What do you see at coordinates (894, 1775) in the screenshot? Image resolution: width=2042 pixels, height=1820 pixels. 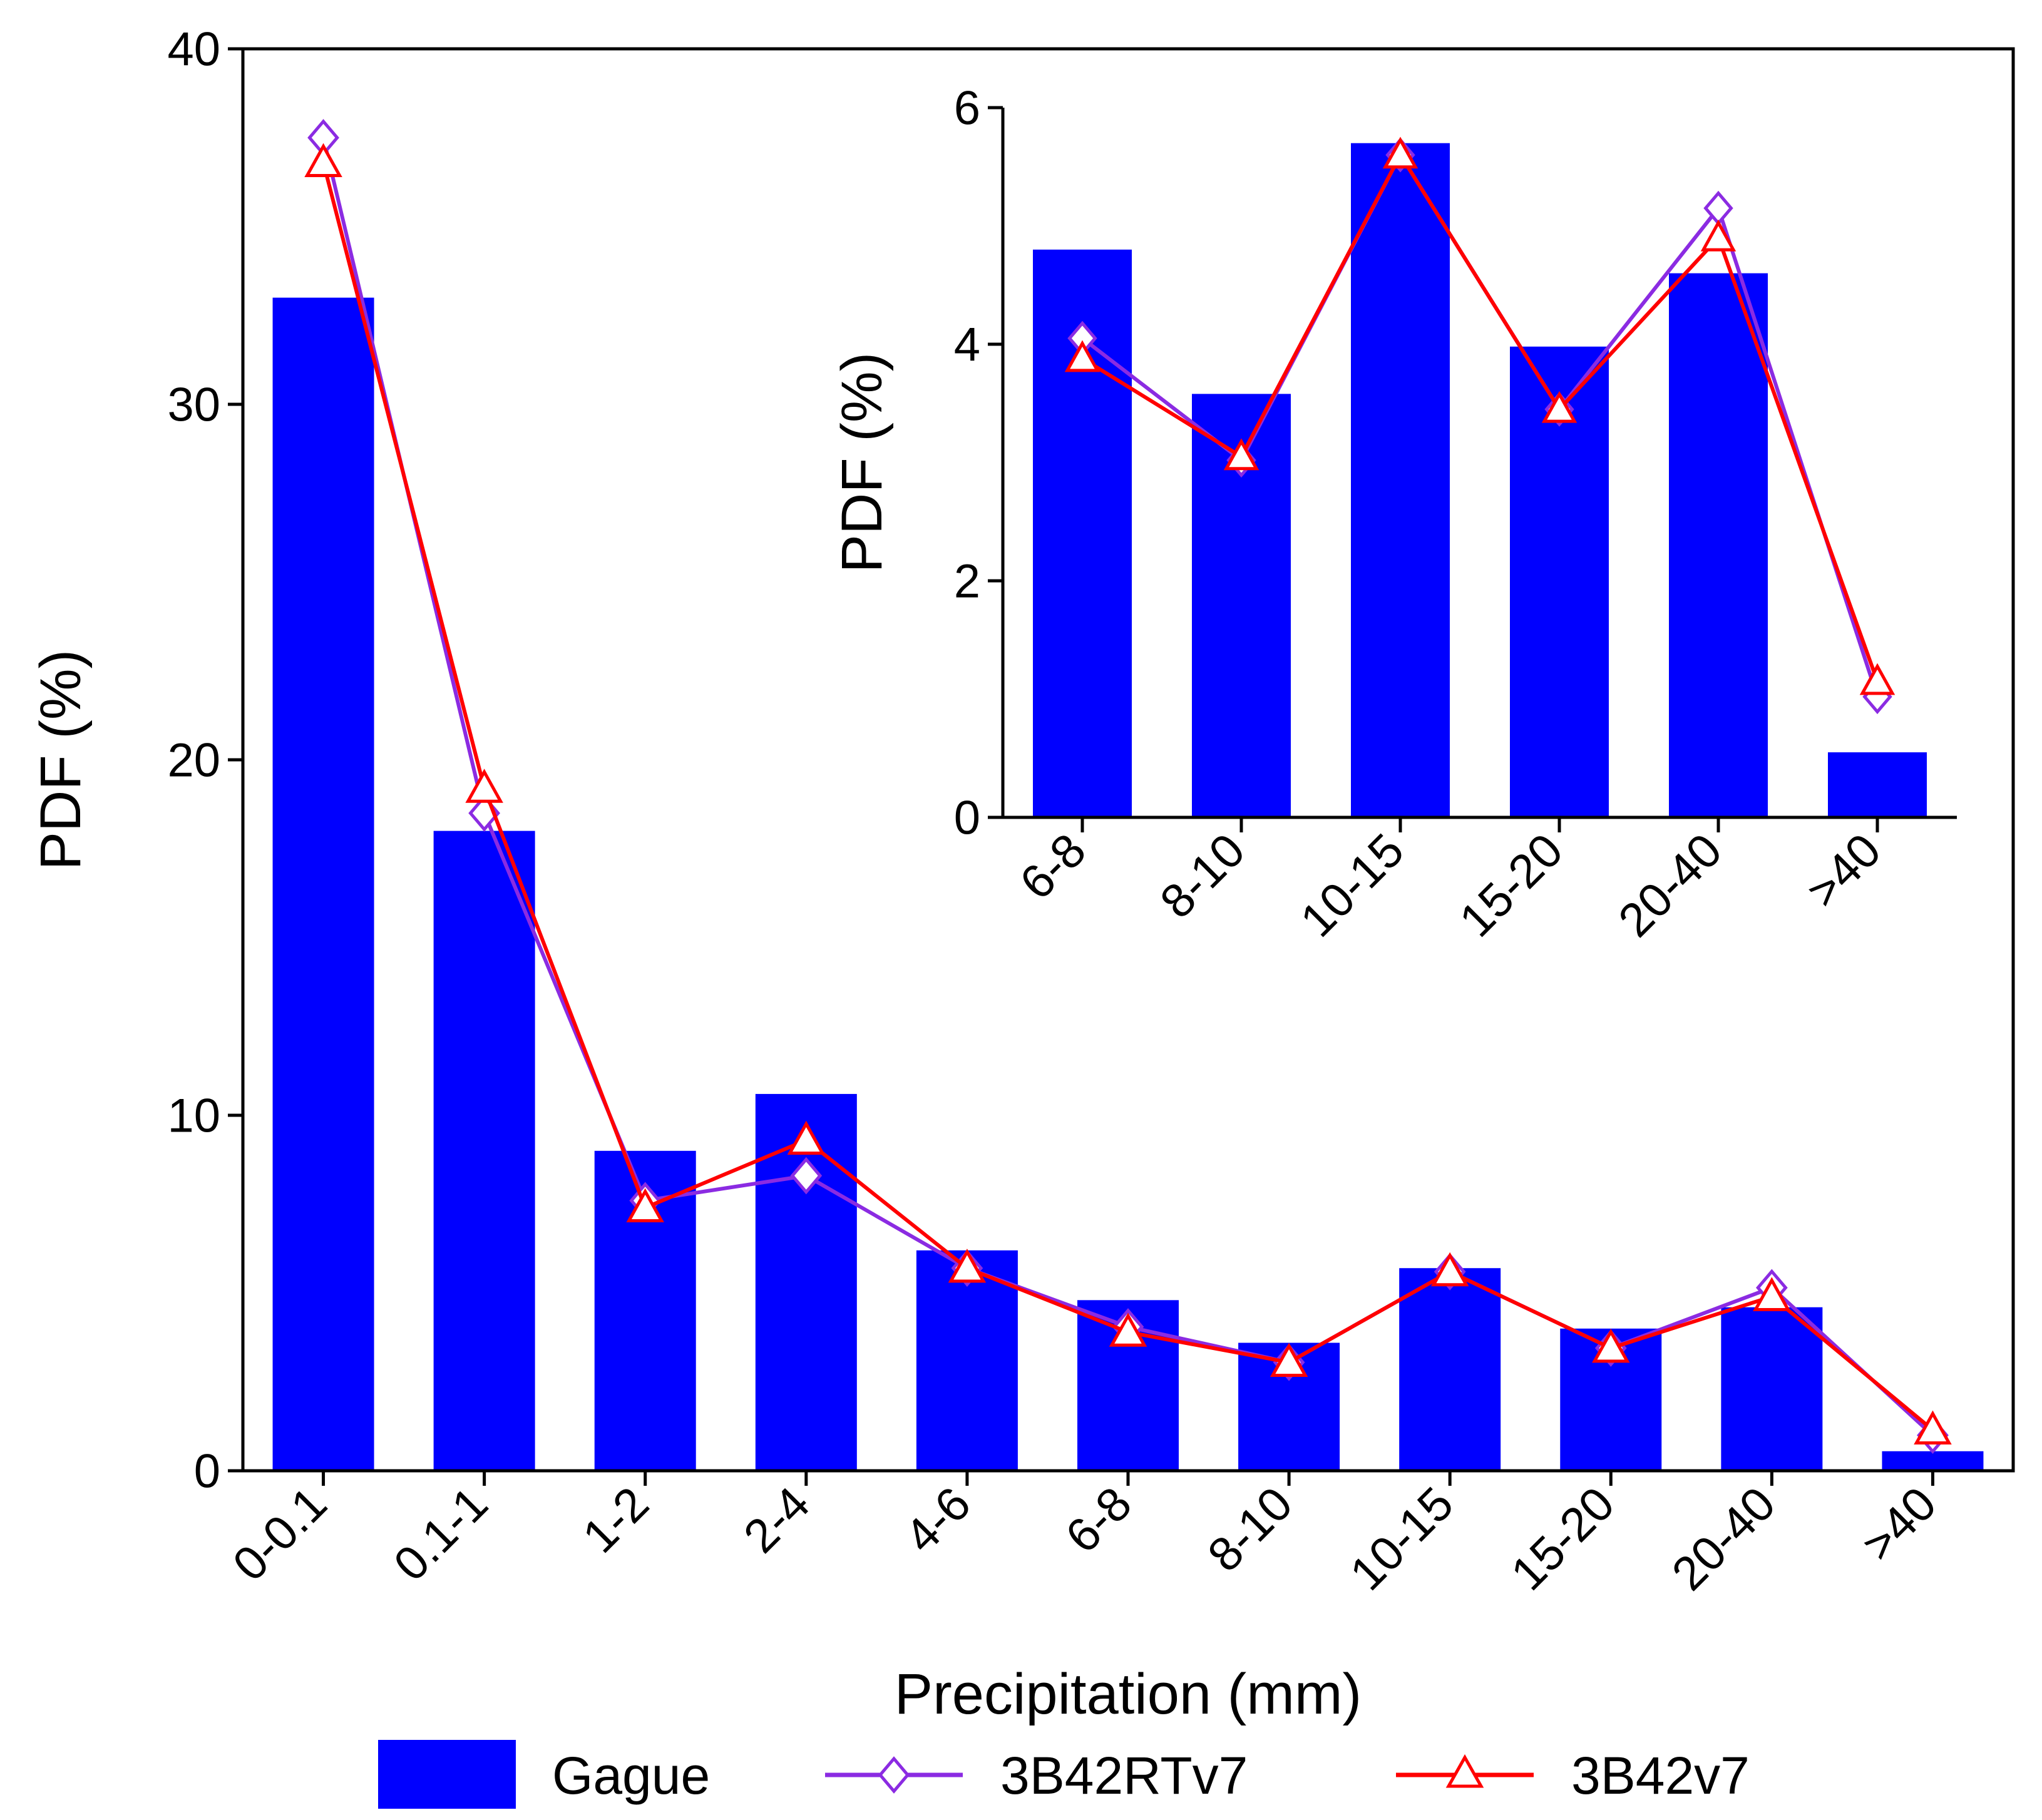 I see `legend-marker-diamond` at bounding box center [894, 1775].